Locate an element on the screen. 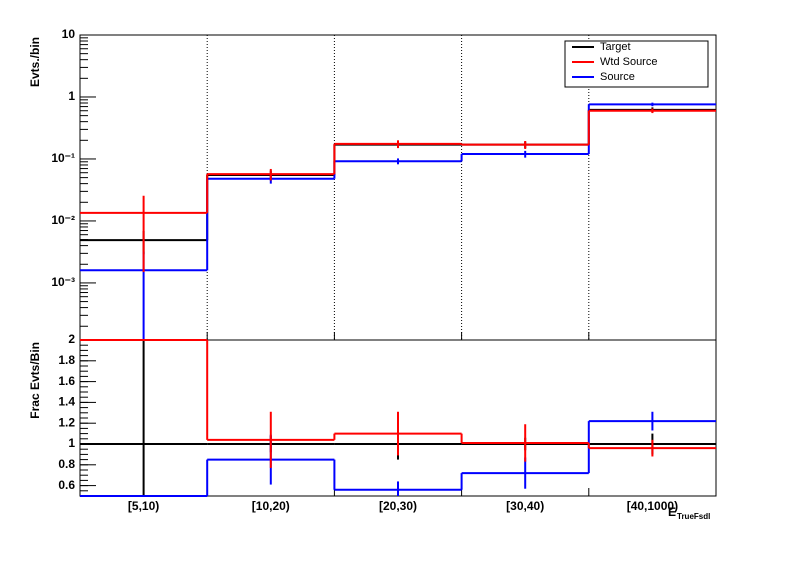  y-tick-label: 0.8 is located at coordinates (66, 464).